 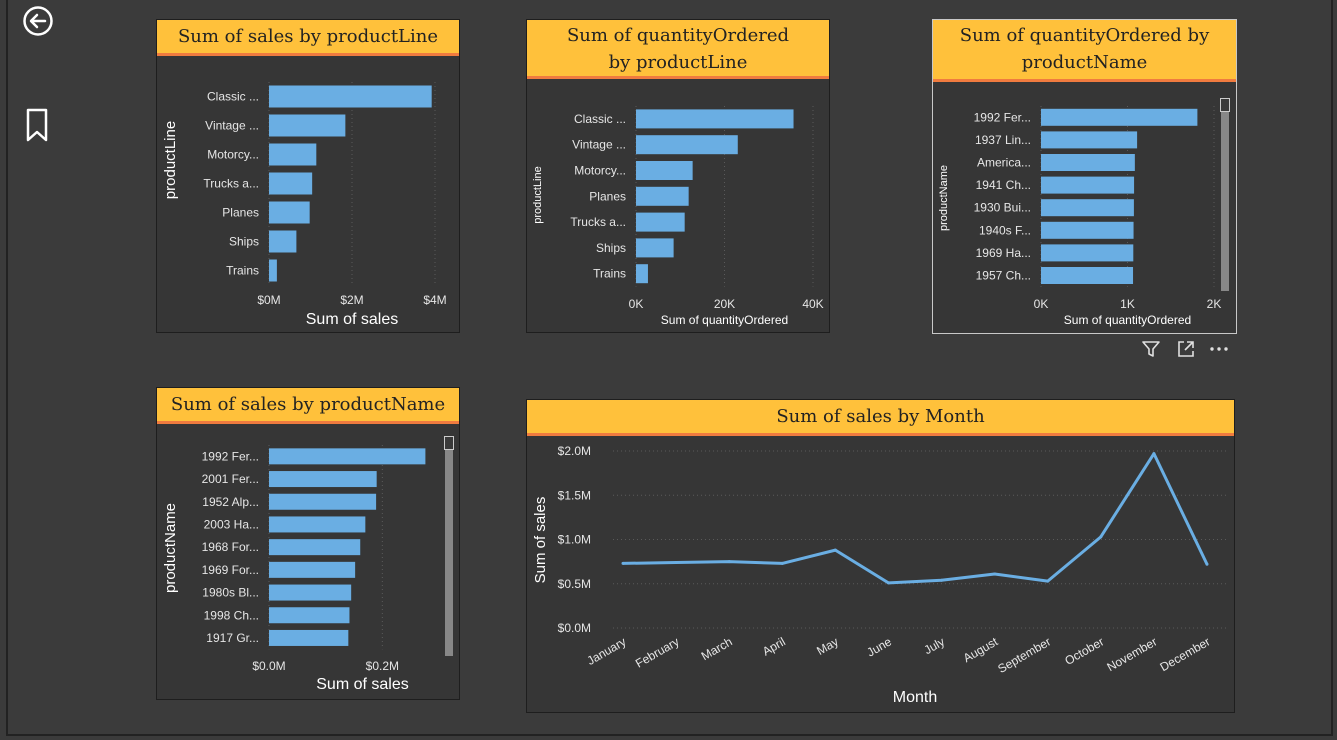 I want to click on x-tick-label: June, so click(x=879, y=646).